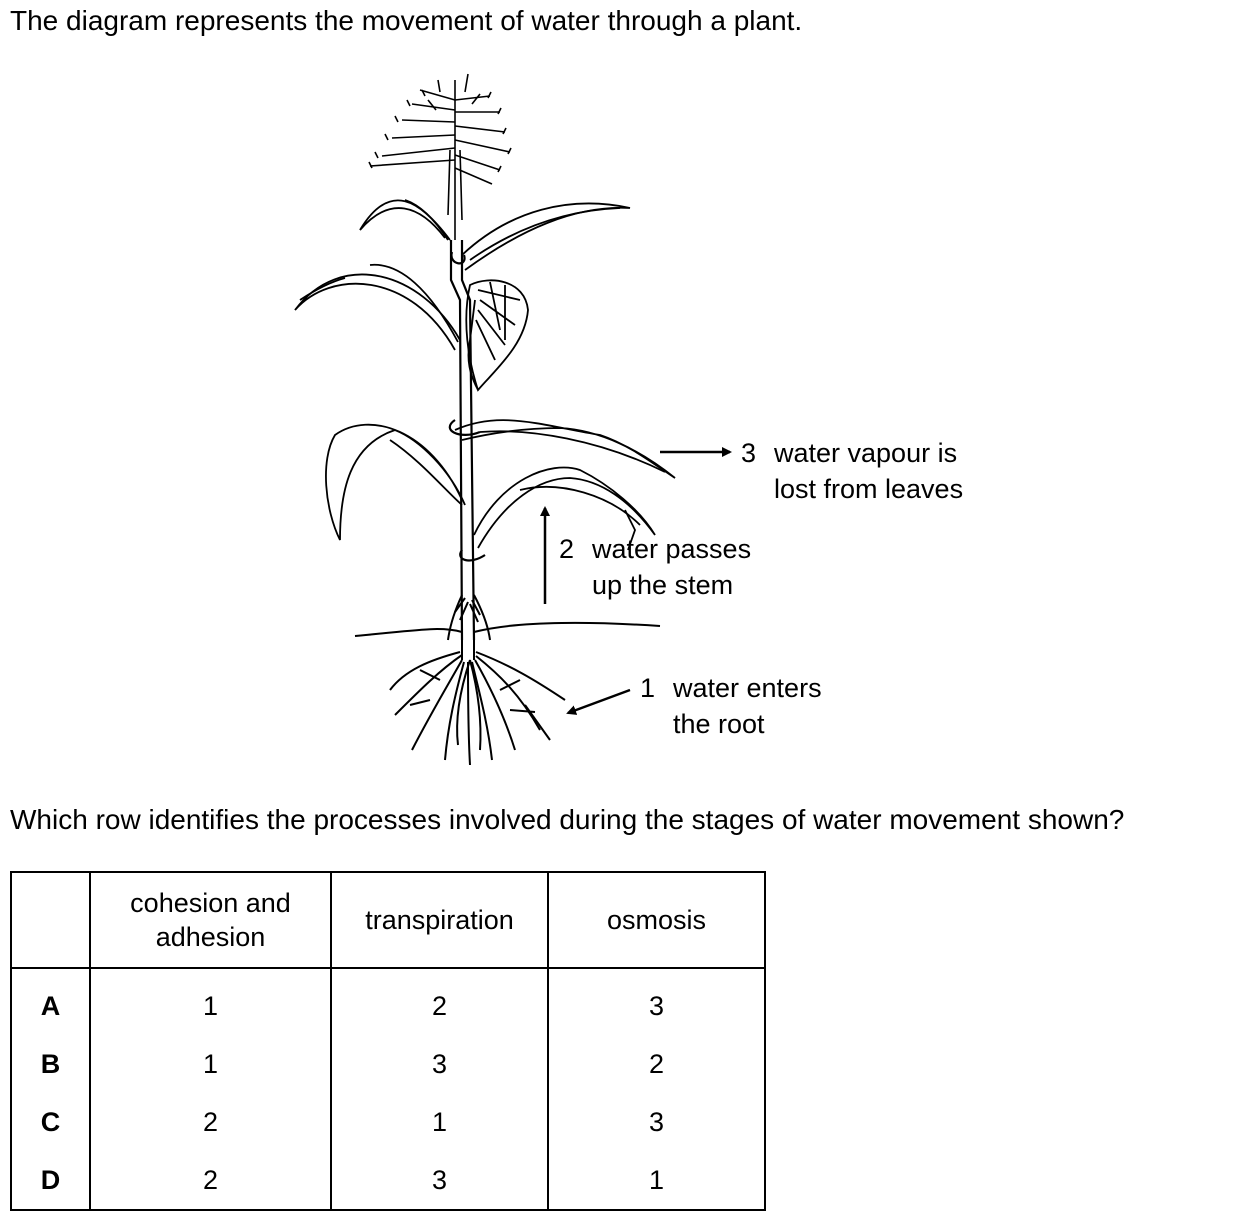 The height and width of the screenshot is (1218, 1235). I want to click on label-2-line-2: up the stem, so click(663, 585).